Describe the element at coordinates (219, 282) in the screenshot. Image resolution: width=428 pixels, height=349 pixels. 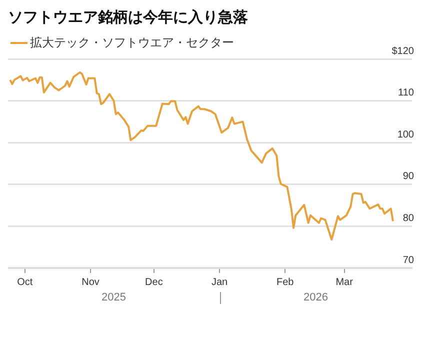
I see `x-tick-label: Jan` at that location.